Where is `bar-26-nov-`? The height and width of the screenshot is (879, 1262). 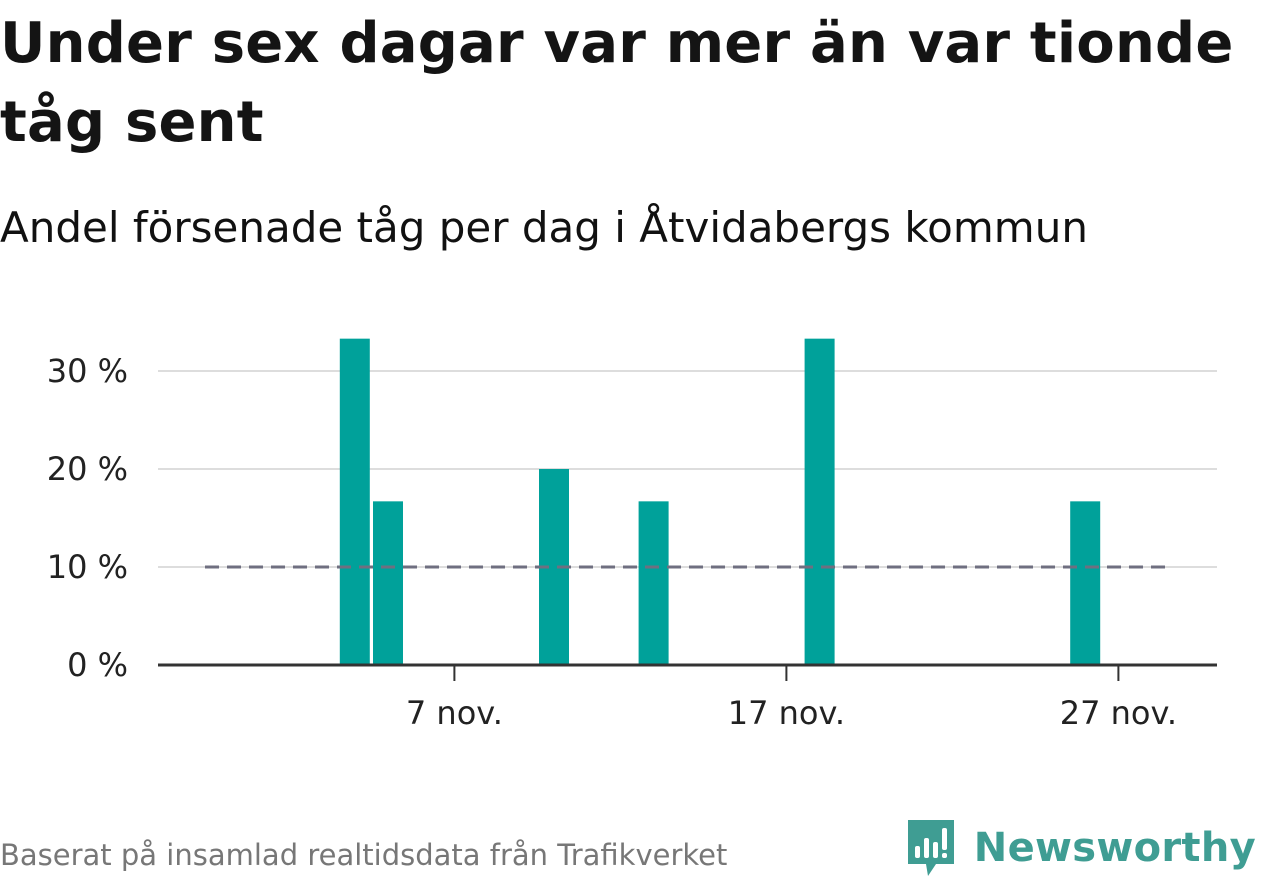 bar-26-nov- is located at coordinates (1085, 583).